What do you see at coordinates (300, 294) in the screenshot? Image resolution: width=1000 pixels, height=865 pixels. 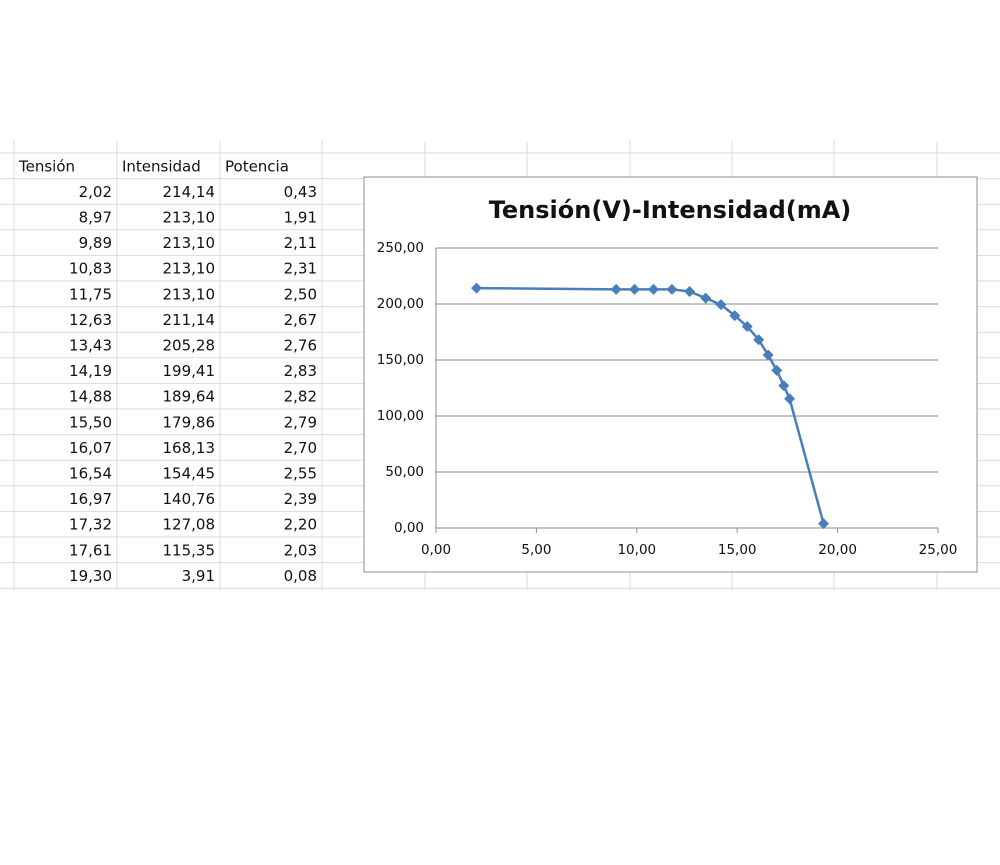 I see `data-cell: 2,50` at bounding box center [300, 294].